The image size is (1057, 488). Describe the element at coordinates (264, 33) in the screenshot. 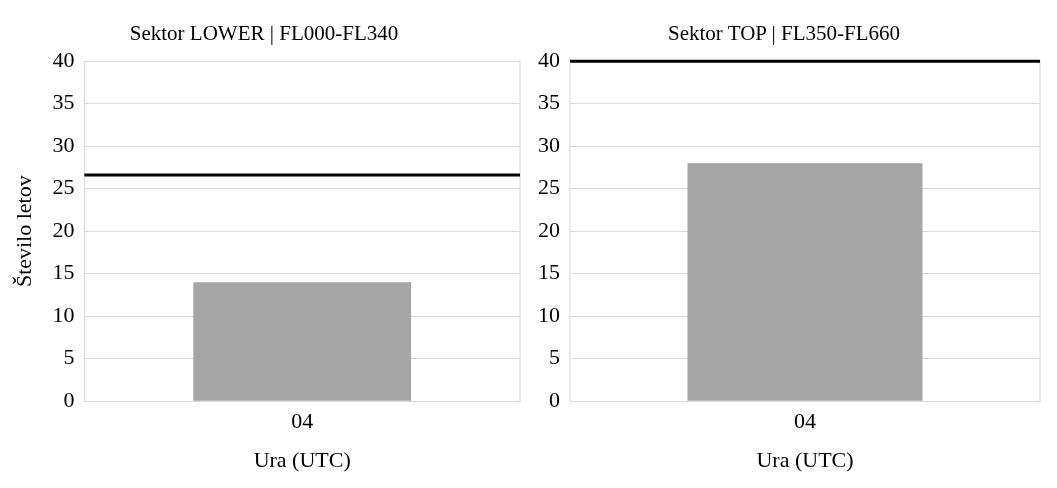

I see `chart-title: Sektor LOWER | FL000-FL340` at that location.